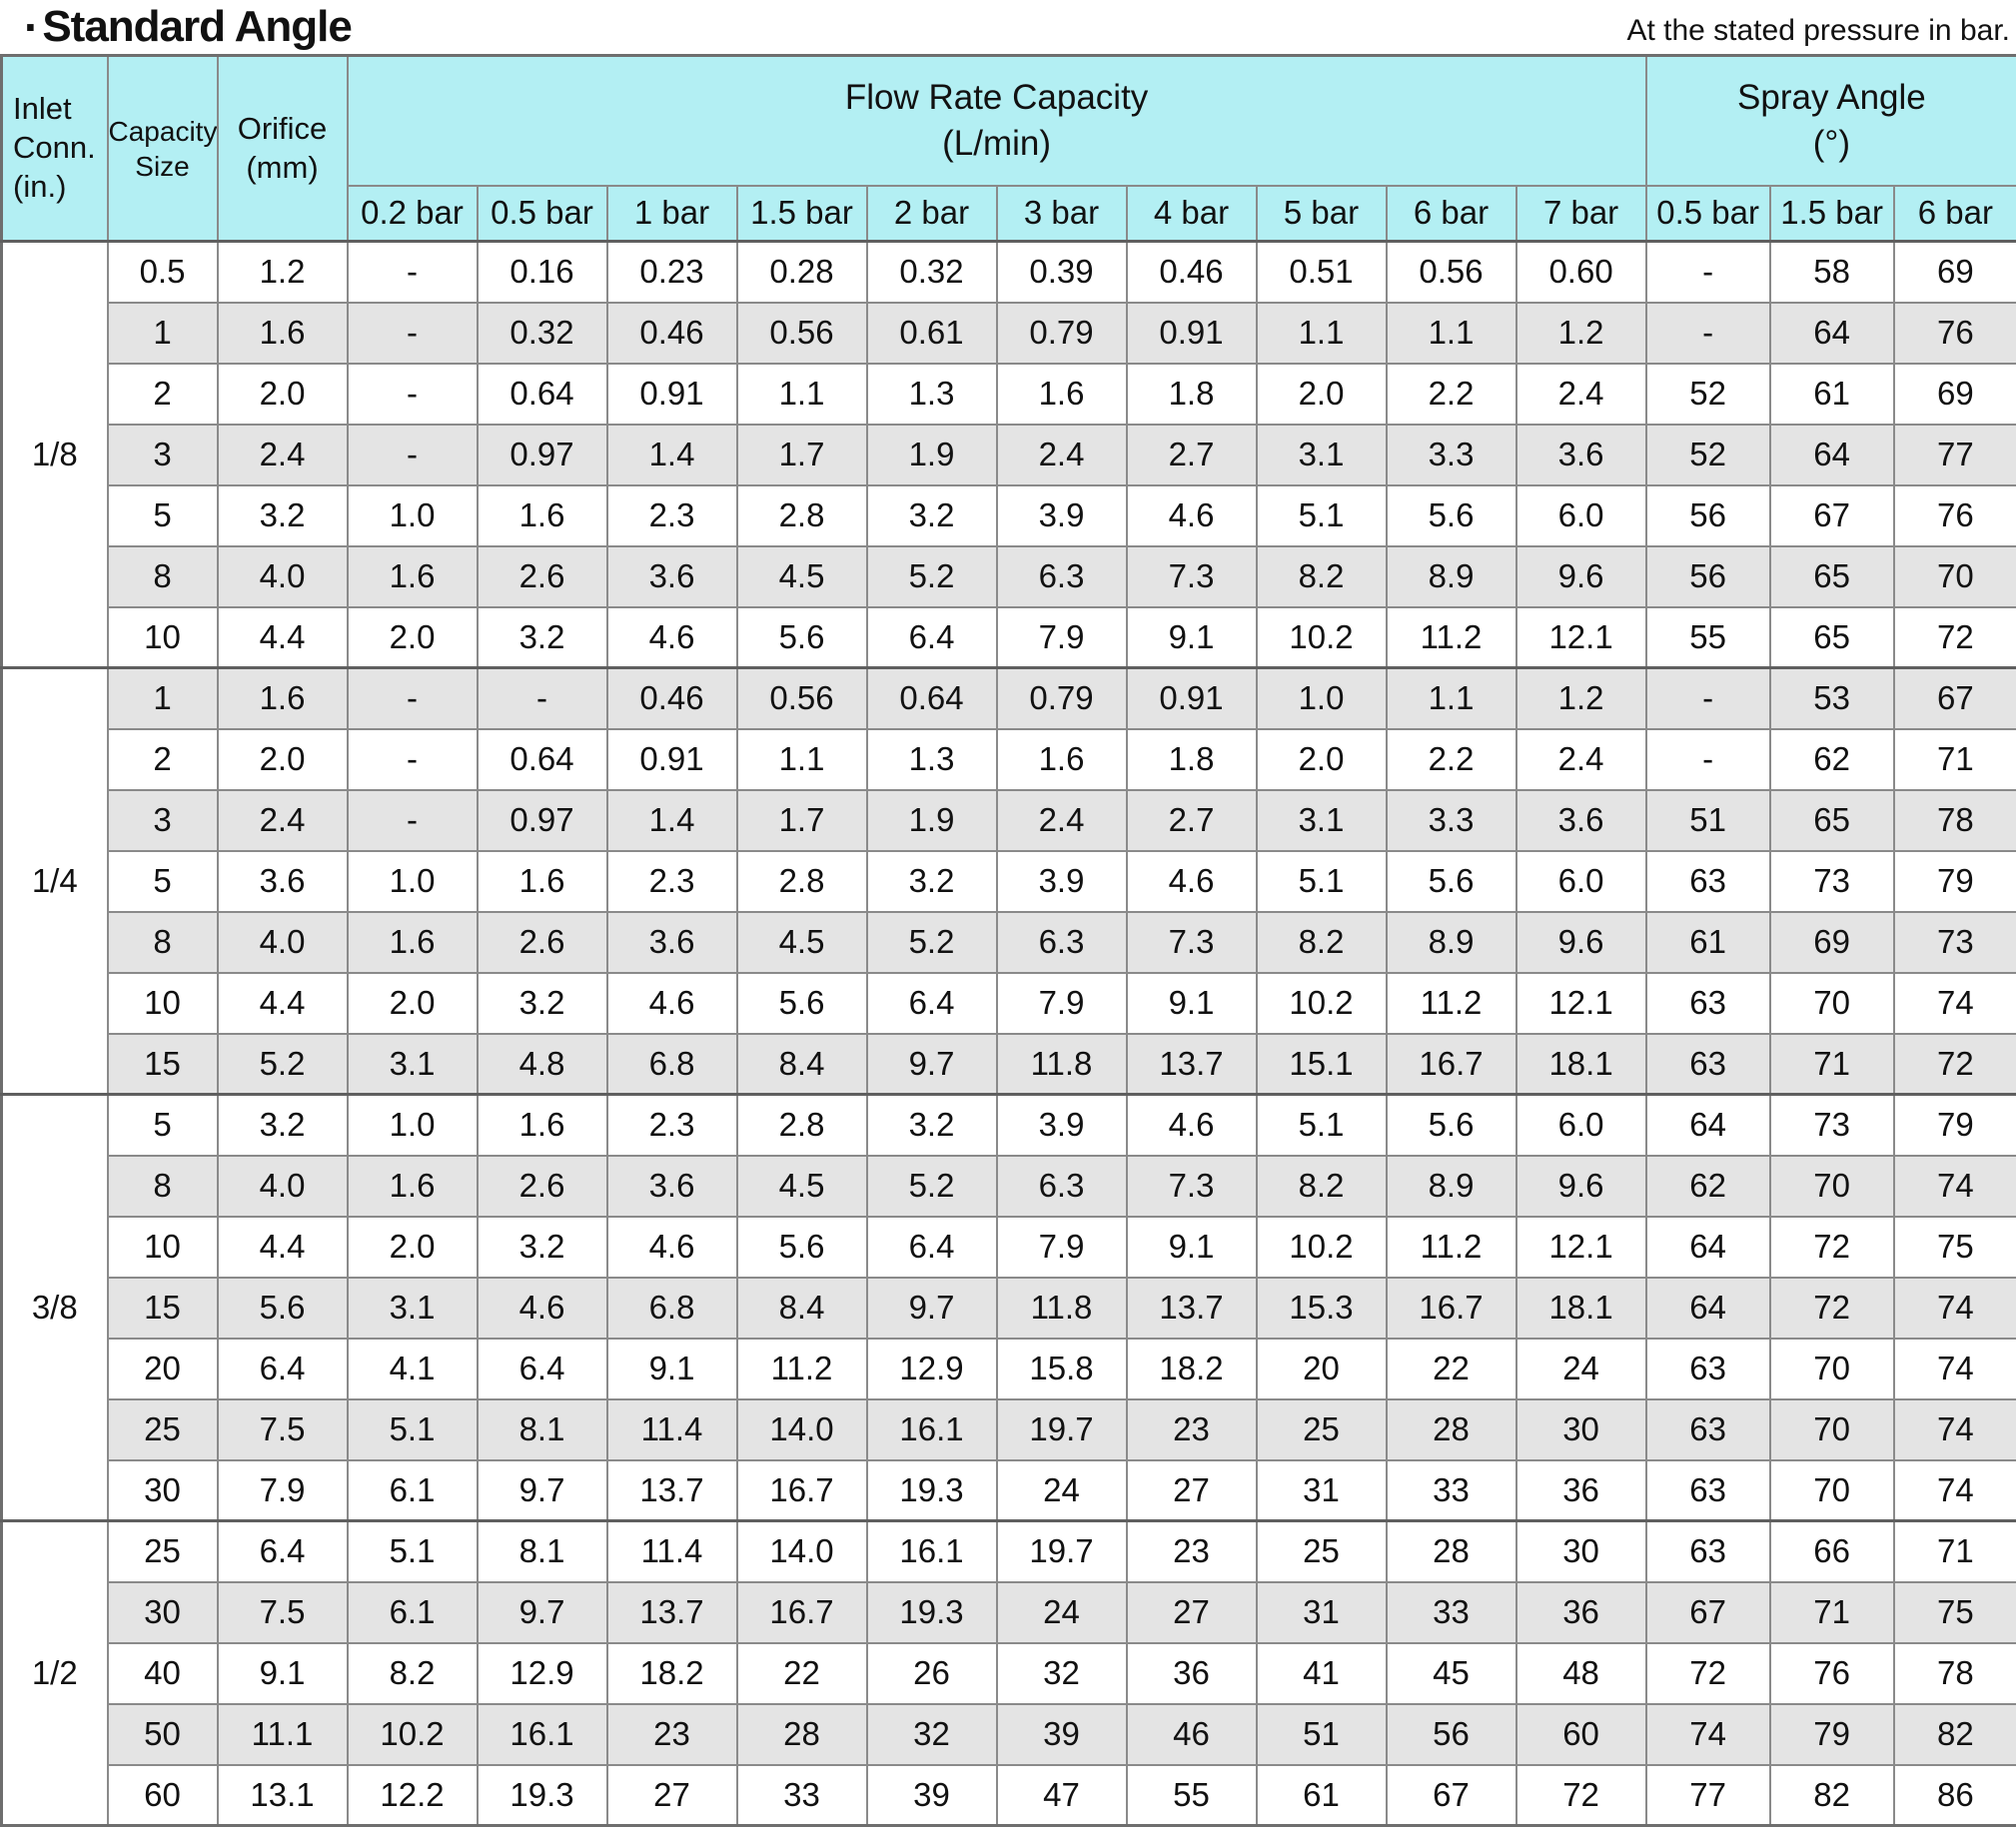  I want to click on flow-cell: 2.4, so click(1061, 820).